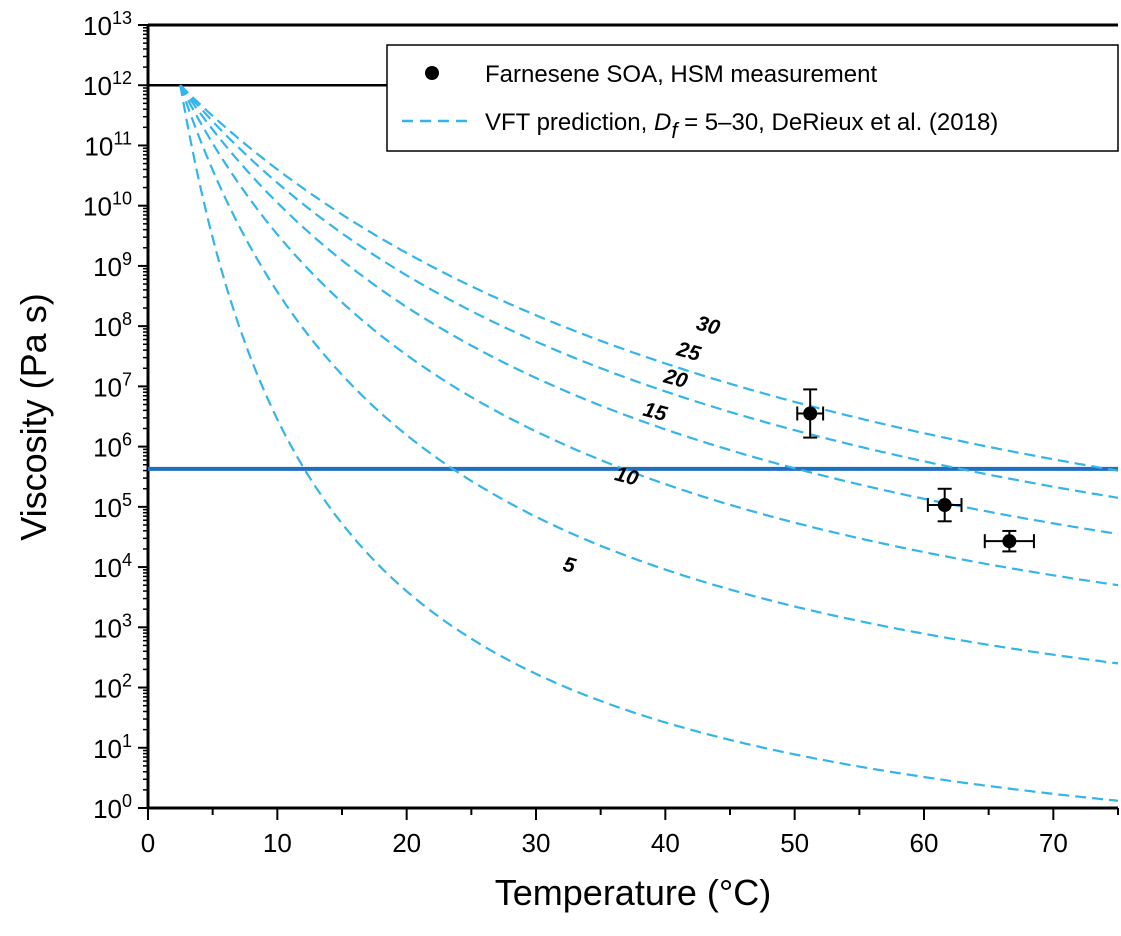 The height and width of the screenshot is (936, 1121). Describe the element at coordinates (33, 416) in the screenshot. I see `y-axis-title: Viscosity (Pa s)` at that location.